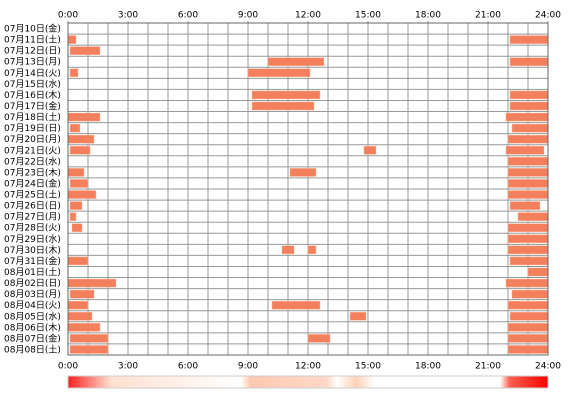  I want to click on row-label: 07月29日(水), so click(32, 239).